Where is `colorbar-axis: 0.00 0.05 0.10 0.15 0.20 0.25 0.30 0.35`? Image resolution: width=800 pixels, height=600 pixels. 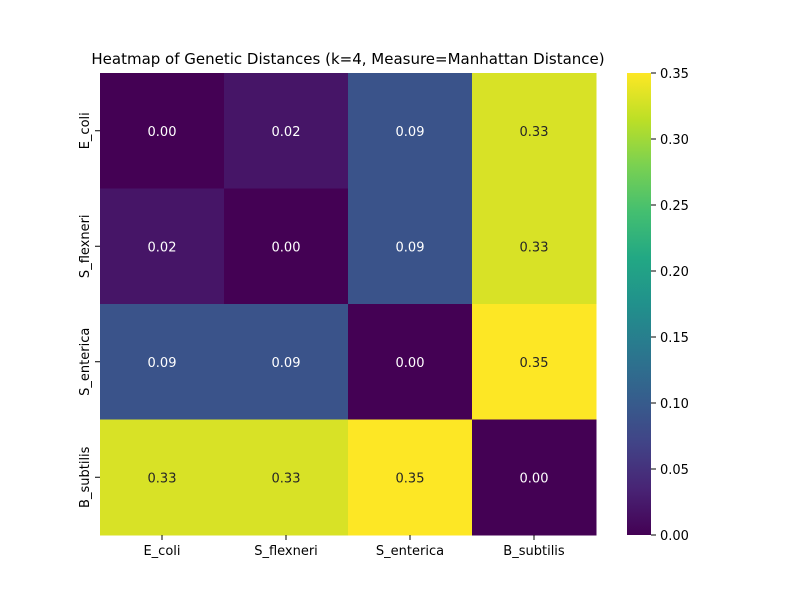
colorbar-axis: 0.00 0.05 0.10 0.15 0.20 0.25 0.30 0.35 is located at coordinates (670, 305).